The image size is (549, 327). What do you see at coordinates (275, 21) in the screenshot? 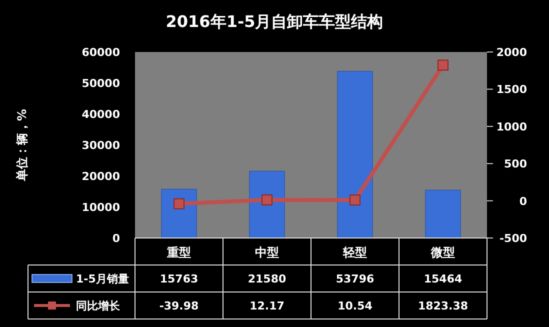
I see `chart-title: 2016年1-5月自卸车车型结构` at bounding box center [275, 21].